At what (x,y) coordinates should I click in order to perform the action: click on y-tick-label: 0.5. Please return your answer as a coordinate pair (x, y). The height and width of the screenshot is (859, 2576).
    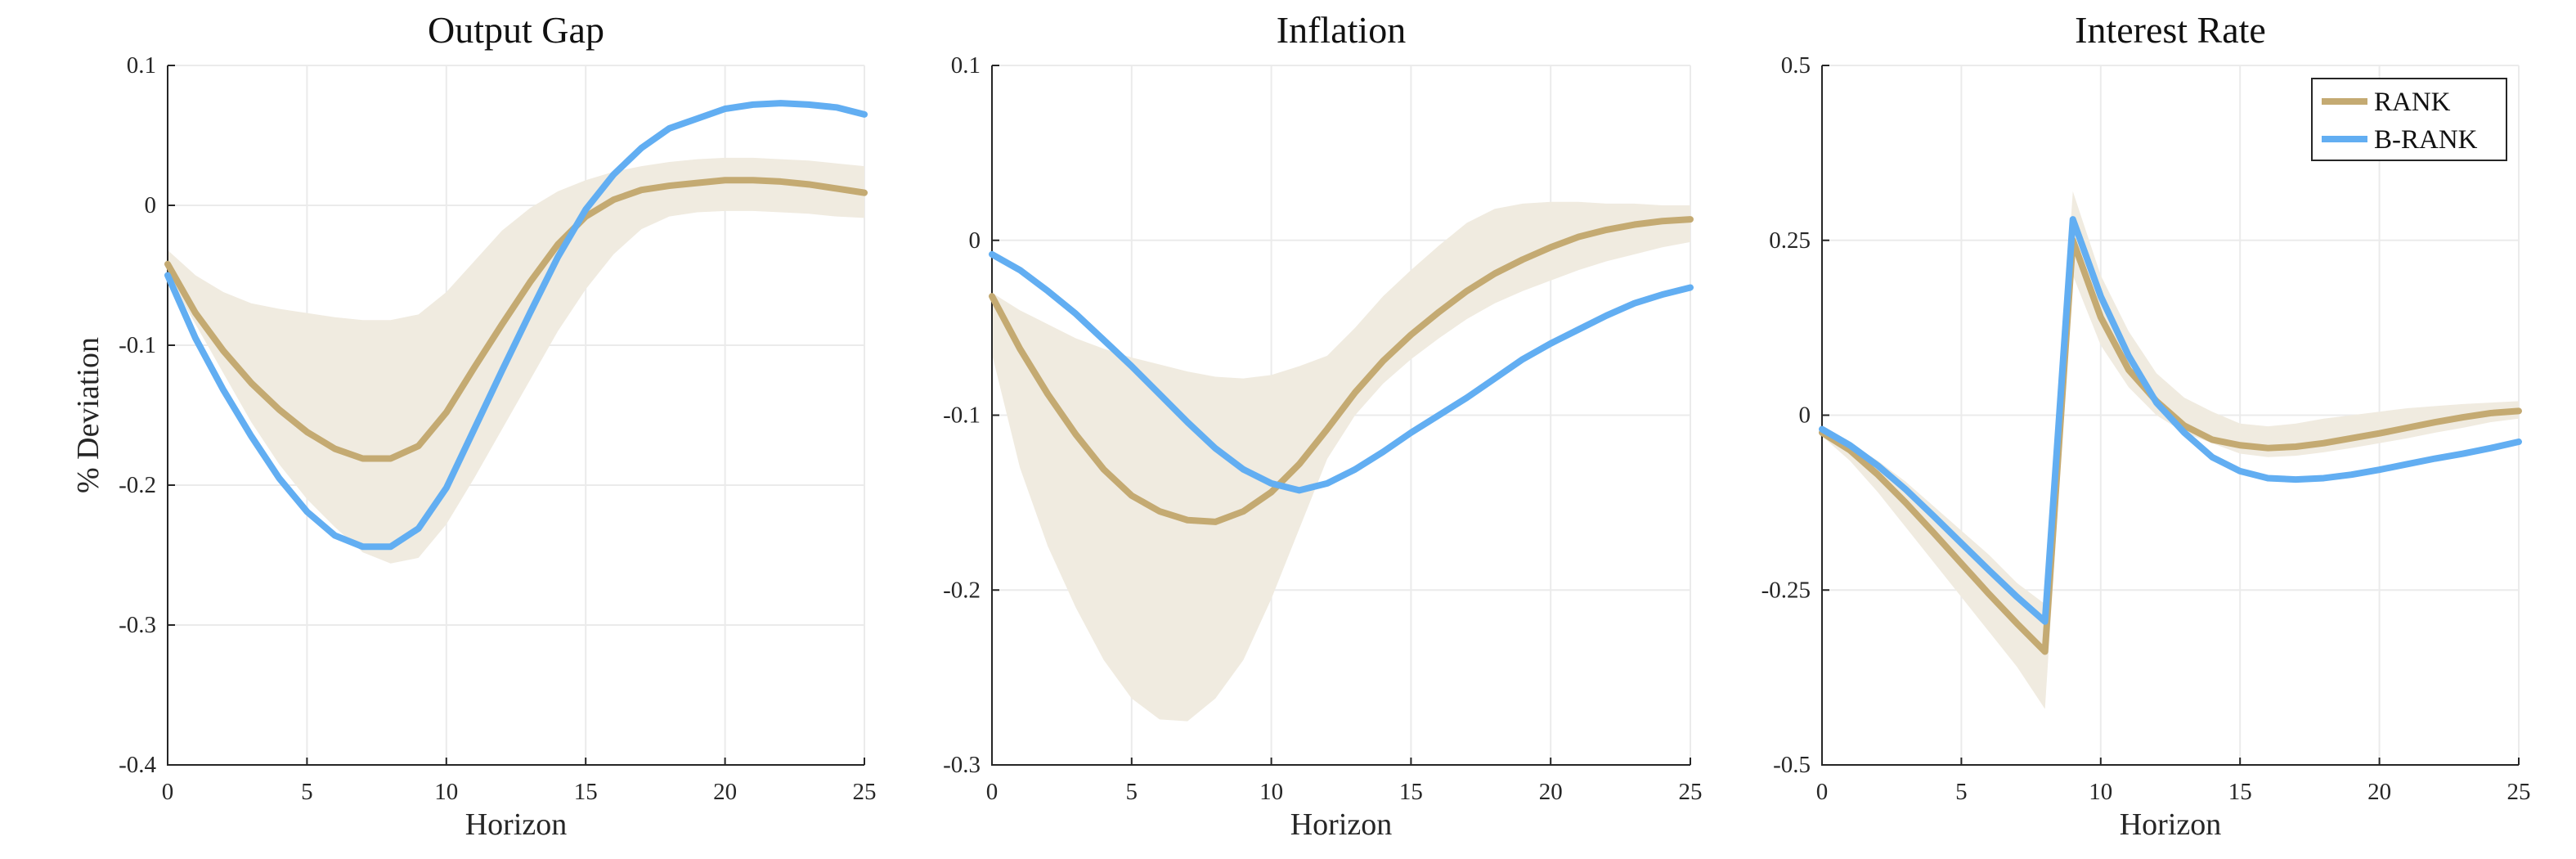
    Looking at the image, I should click on (1796, 65).